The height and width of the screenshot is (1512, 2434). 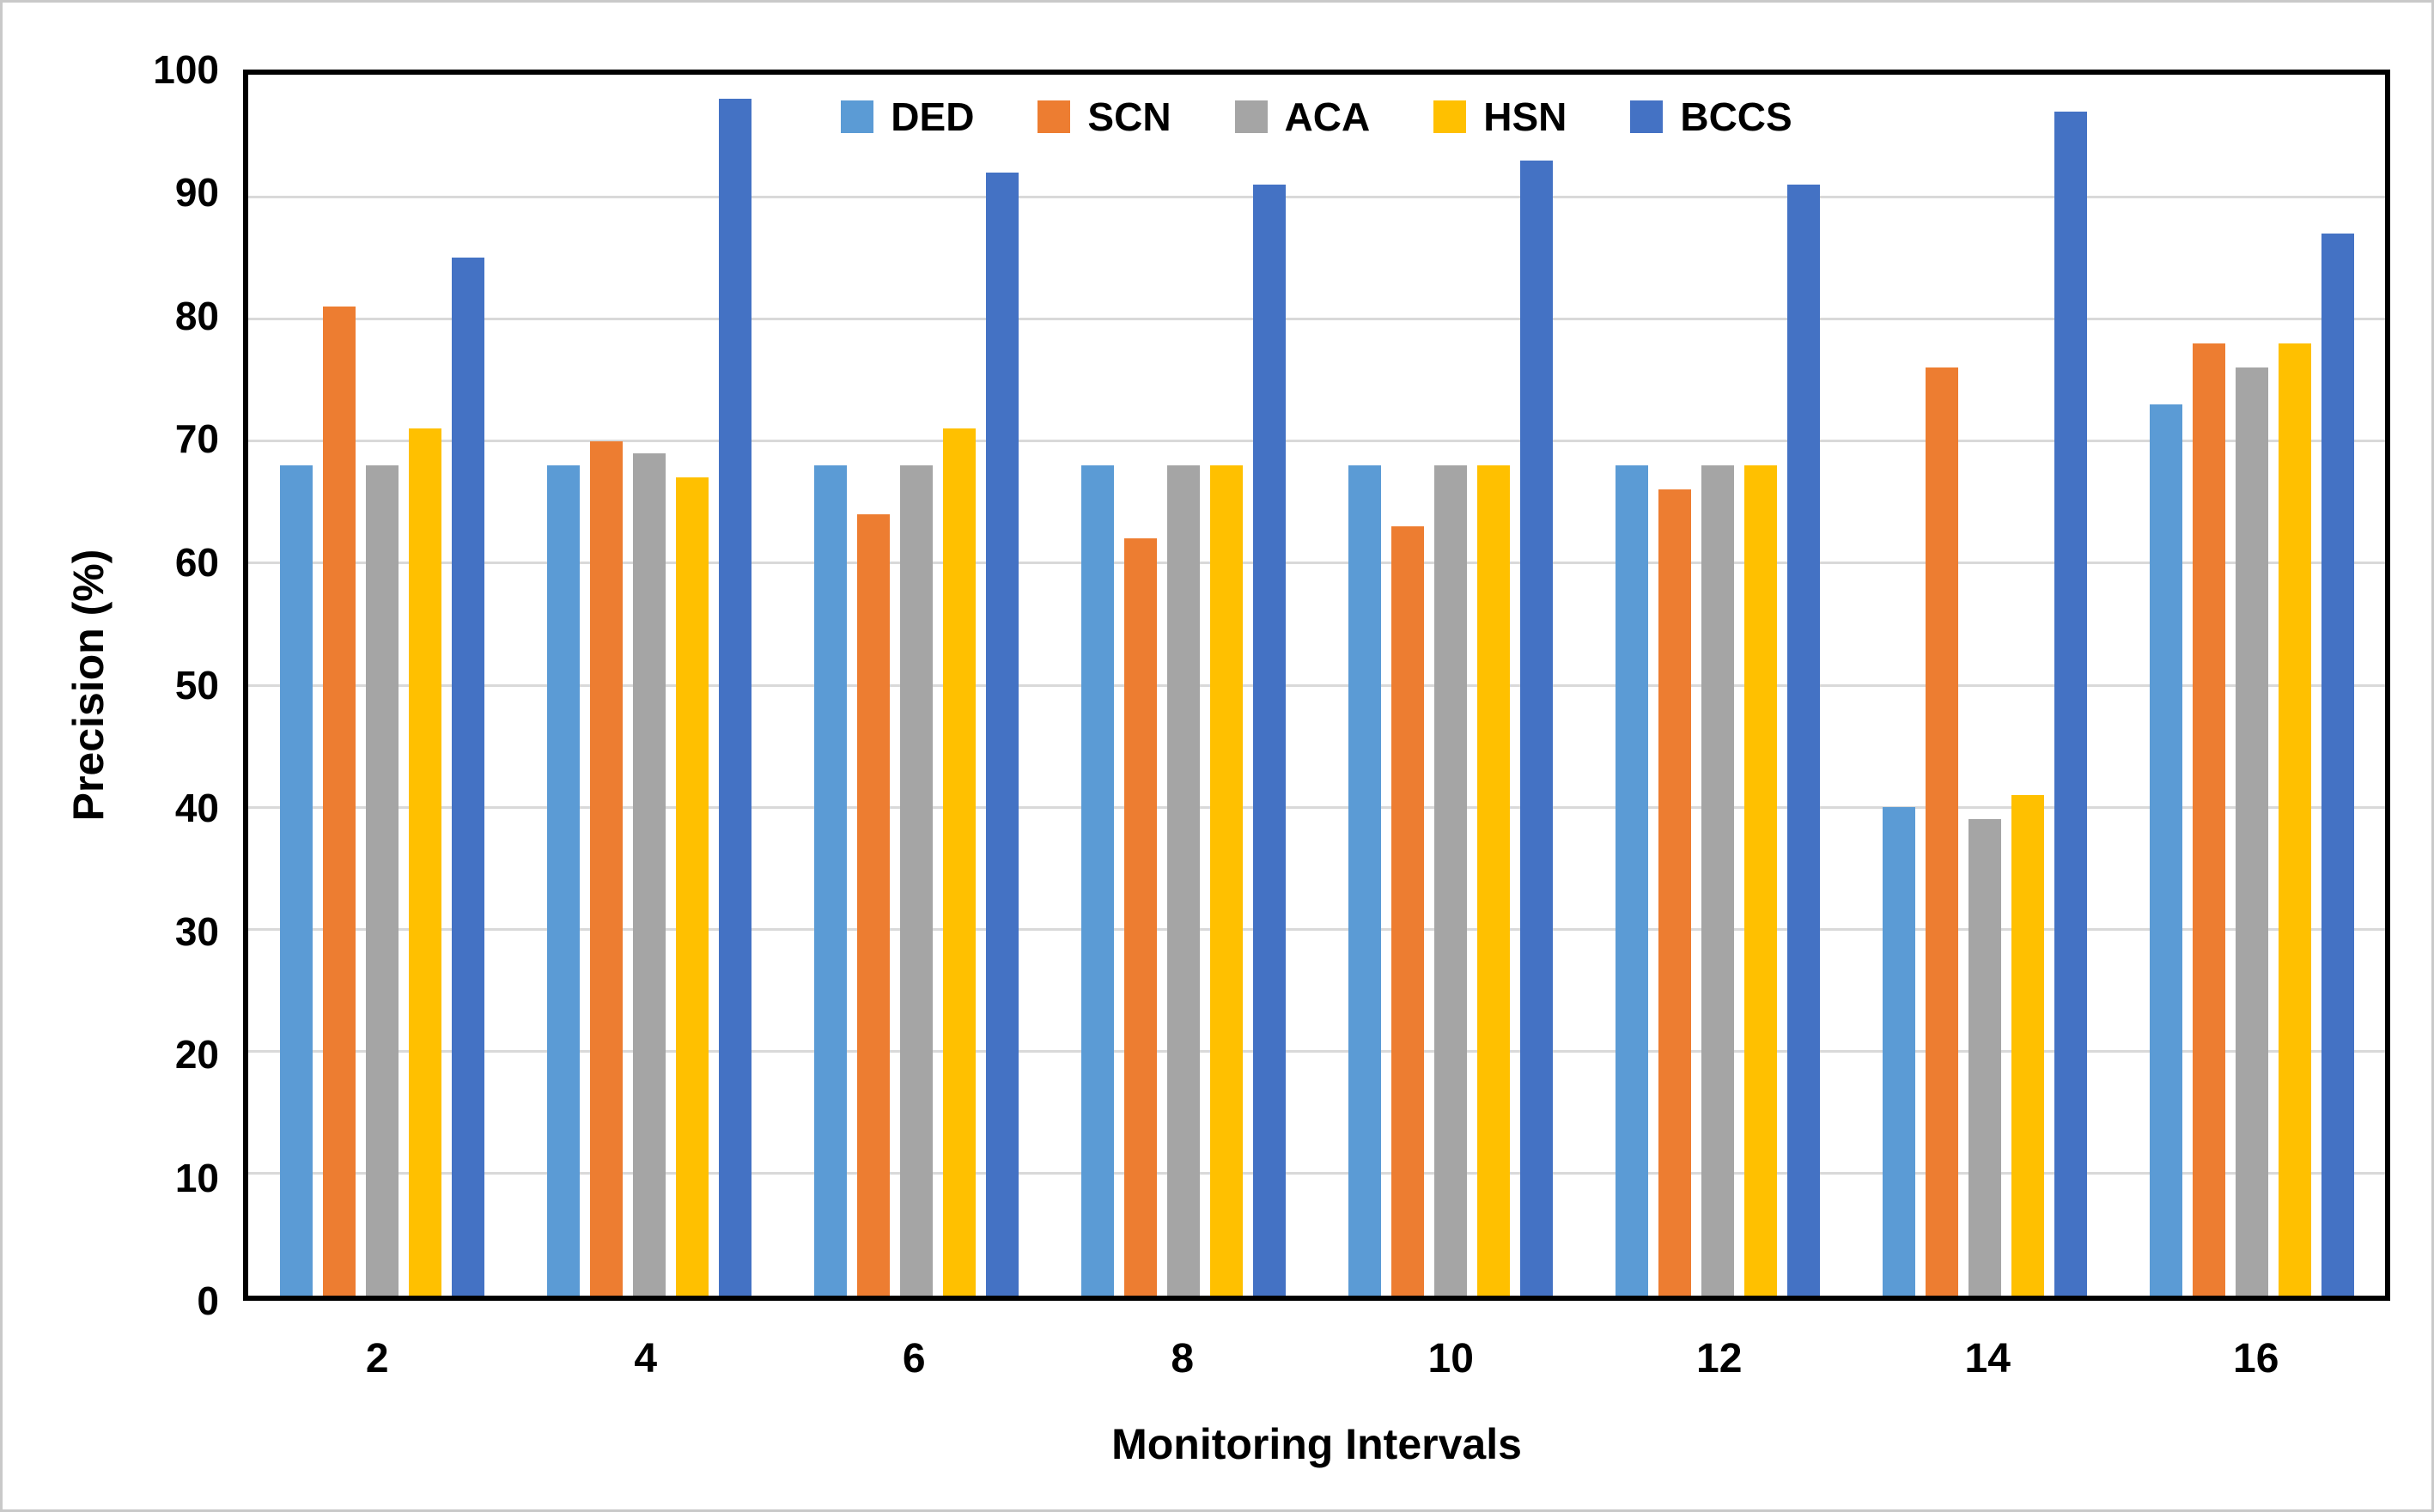 What do you see at coordinates (646, 1359) in the screenshot?
I see `x-tick-label: 4` at bounding box center [646, 1359].